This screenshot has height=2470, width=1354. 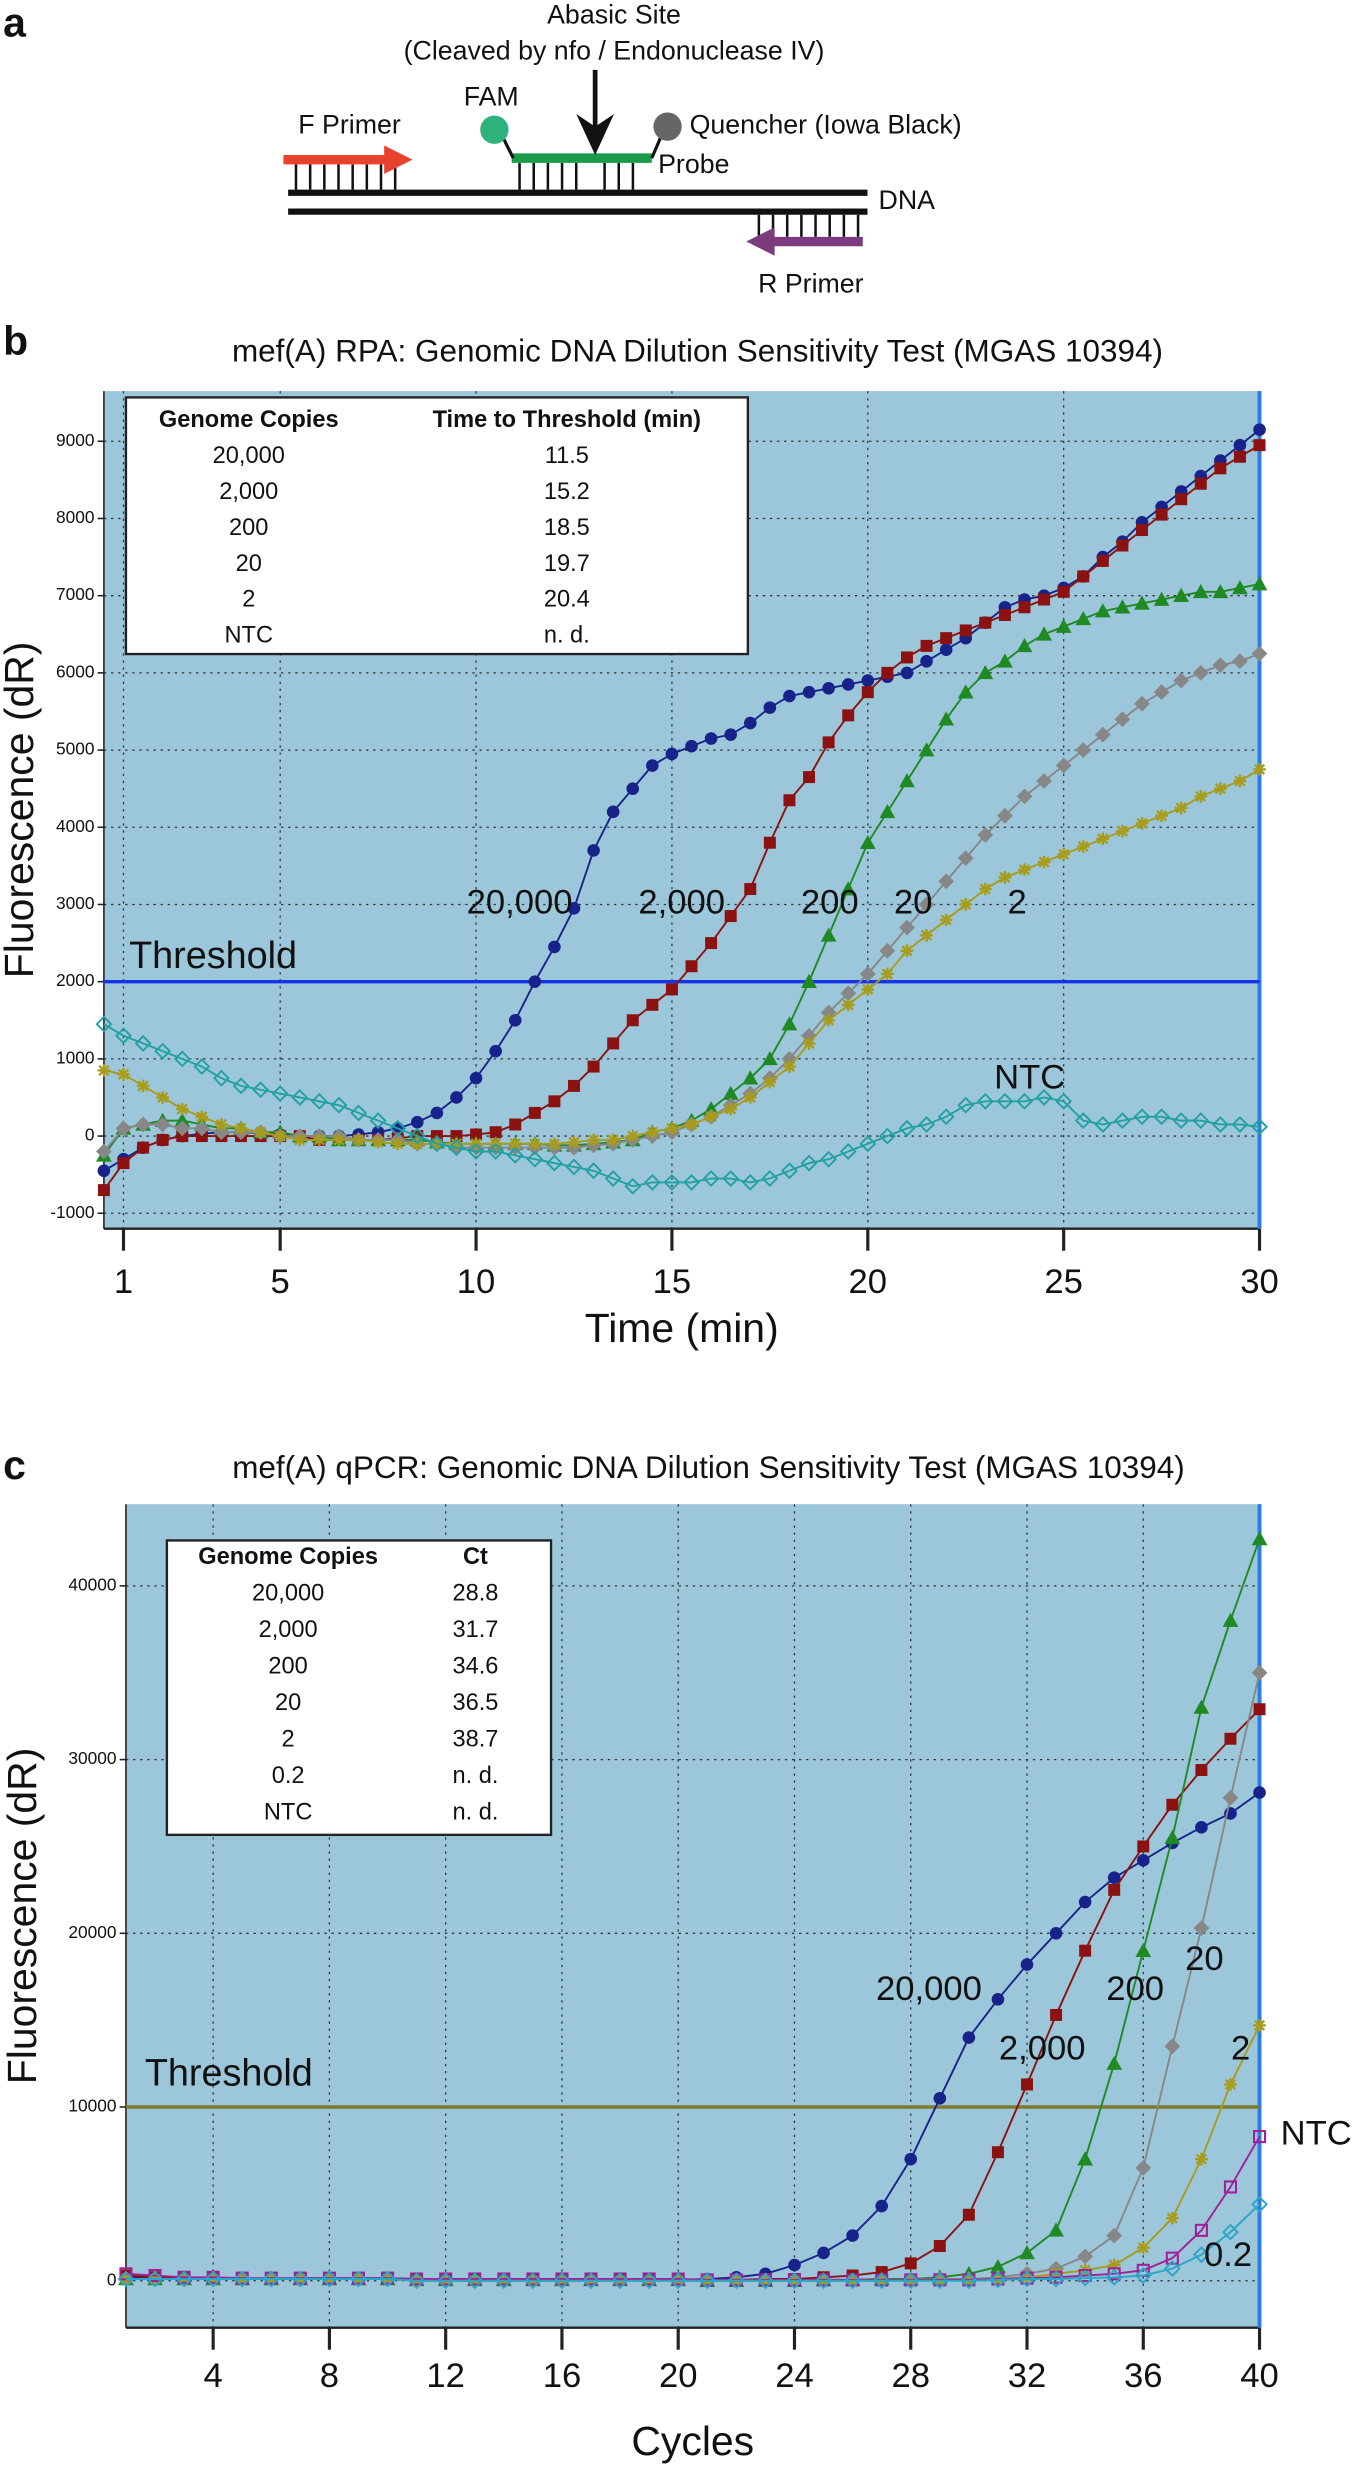 I want to click on series-label: 2, so click(x=1016, y=903).